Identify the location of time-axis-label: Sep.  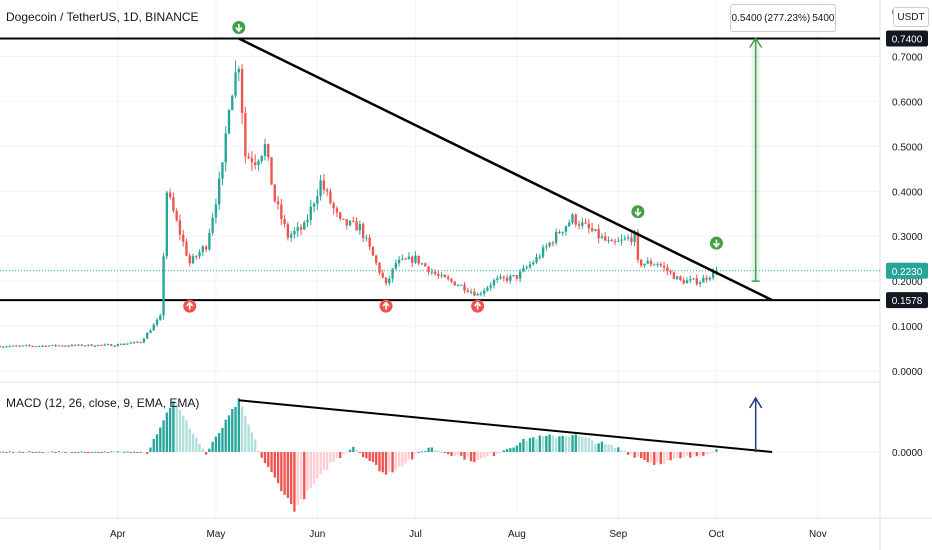
(618, 534).